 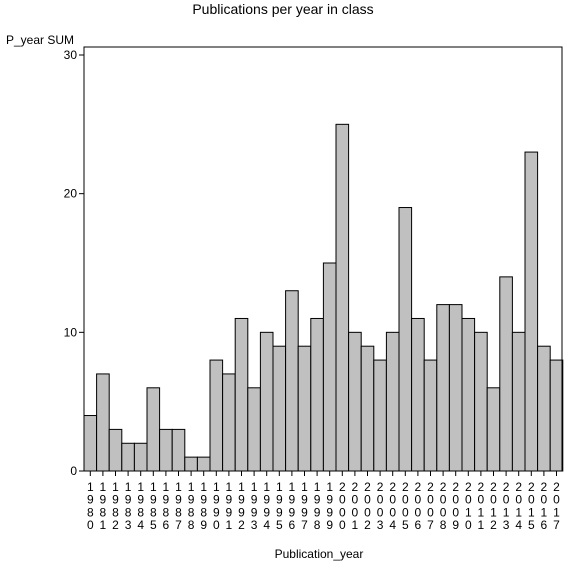 What do you see at coordinates (71, 194) in the screenshot?
I see `y-tick-label: 20` at bounding box center [71, 194].